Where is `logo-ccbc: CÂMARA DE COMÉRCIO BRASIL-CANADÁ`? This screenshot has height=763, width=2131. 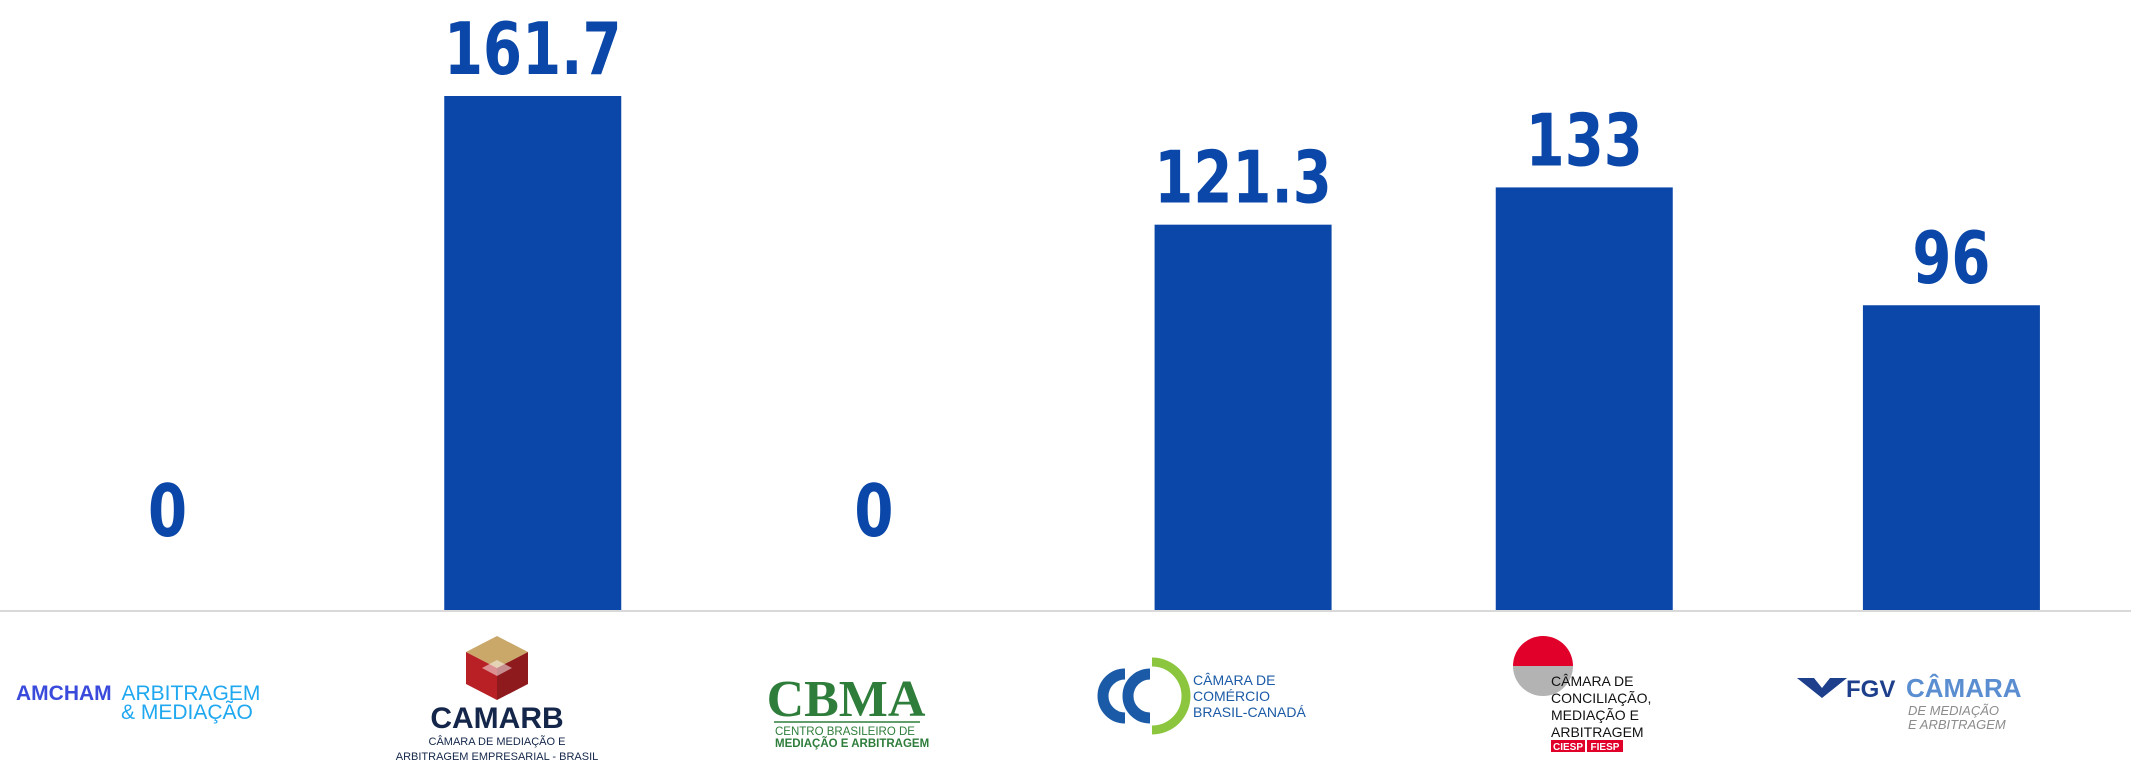 logo-ccbc: CÂMARA DE COMÉRCIO BRASIL-CANADÁ is located at coordinates (1201, 696).